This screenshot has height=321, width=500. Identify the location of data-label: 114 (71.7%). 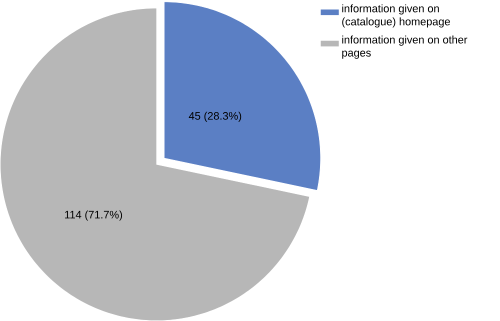
(93, 215).